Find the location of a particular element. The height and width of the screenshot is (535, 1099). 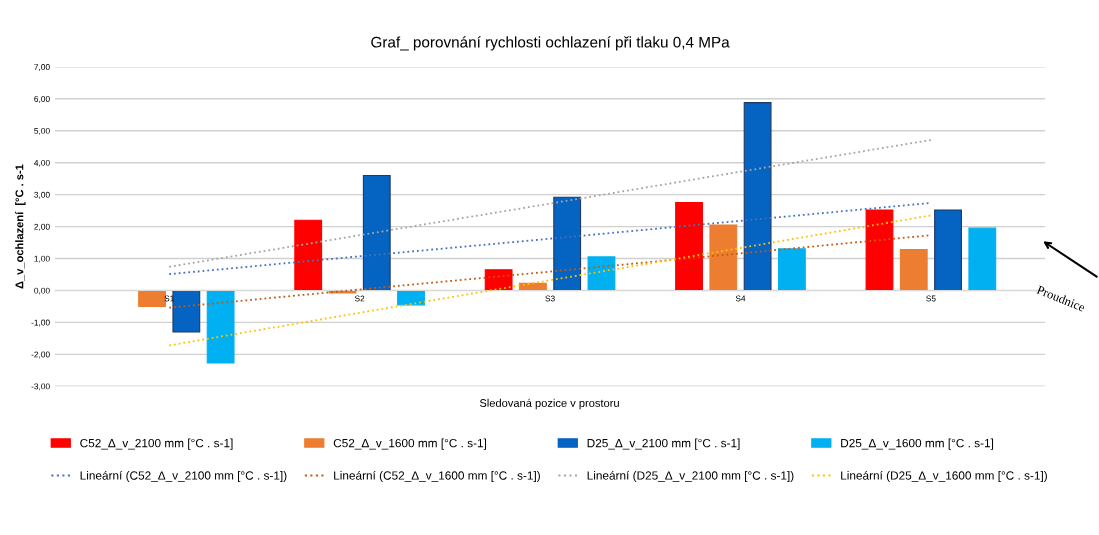

y-tick-label: 6,00 is located at coordinates (42, 99).